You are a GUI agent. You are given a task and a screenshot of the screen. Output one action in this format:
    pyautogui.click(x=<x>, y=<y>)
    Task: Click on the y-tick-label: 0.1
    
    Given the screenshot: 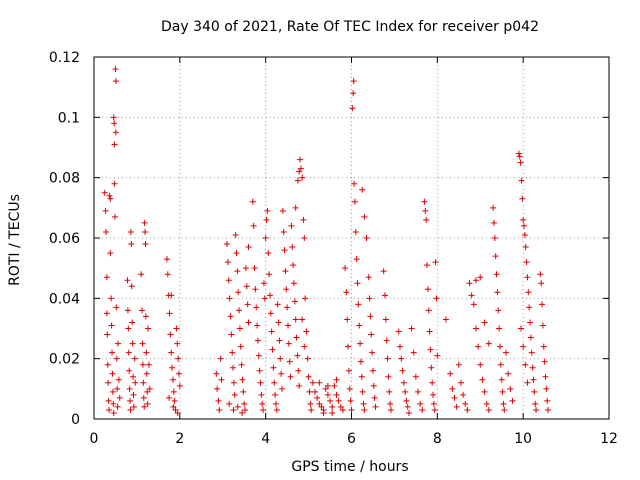 What is the action you would take?
    pyautogui.click(x=69, y=118)
    